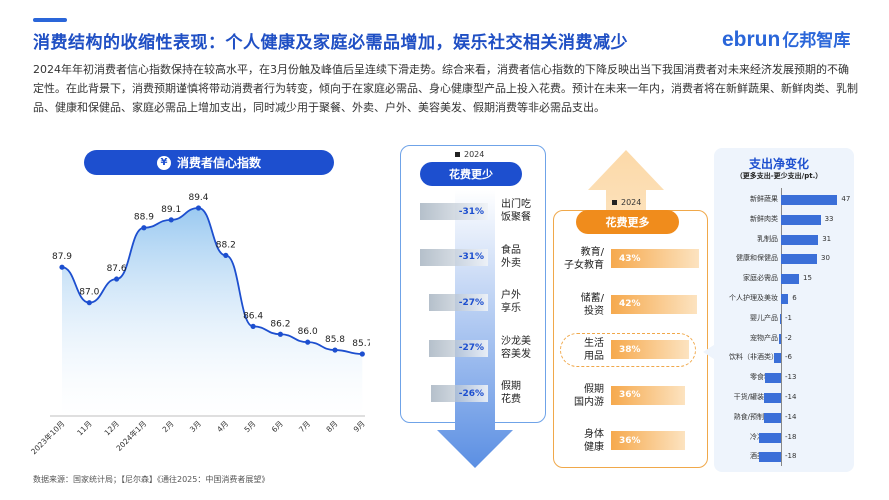 The height and width of the screenshot is (500, 889). What do you see at coordinates (626, 202) in the screenshot?
I see `more-legend: 2024` at bounding box center [626, 202].